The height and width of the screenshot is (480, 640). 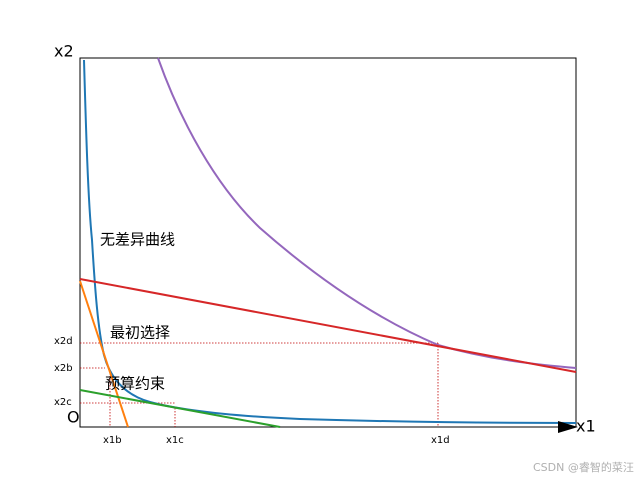 I want to click on annotation: 预算约束, so click(x=135, y=384).